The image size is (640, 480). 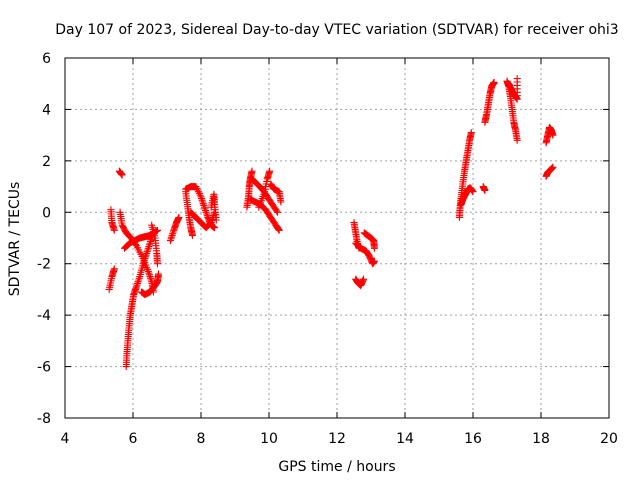 I want to click on y-tick-label: 2, so click(x=46, y=162).